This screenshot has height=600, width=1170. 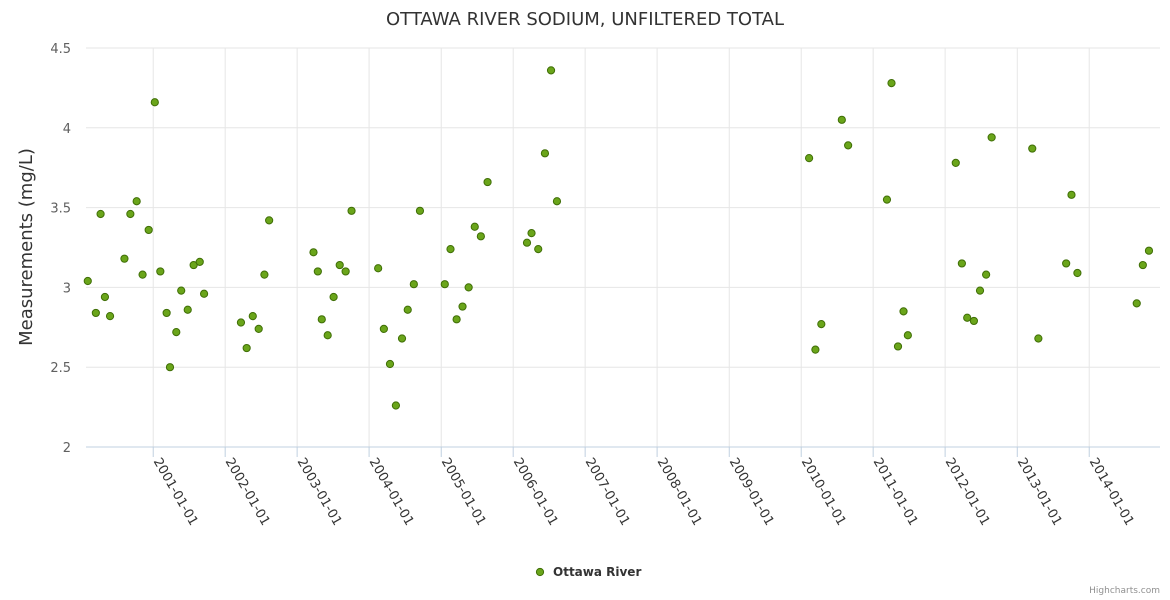 What do you see at coordinates (60, 249) in the screenshot?
I see `y-axis: 2 2.5 3 3.5 4 4.5` at bounding box center [60, 249].